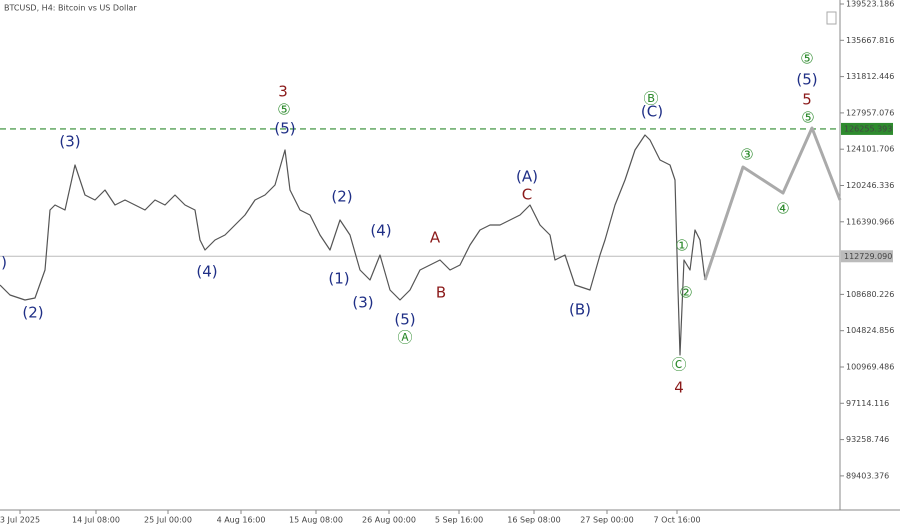 The image size is (900, 527). I want to click on wave-label: 3, so click(283, 91).